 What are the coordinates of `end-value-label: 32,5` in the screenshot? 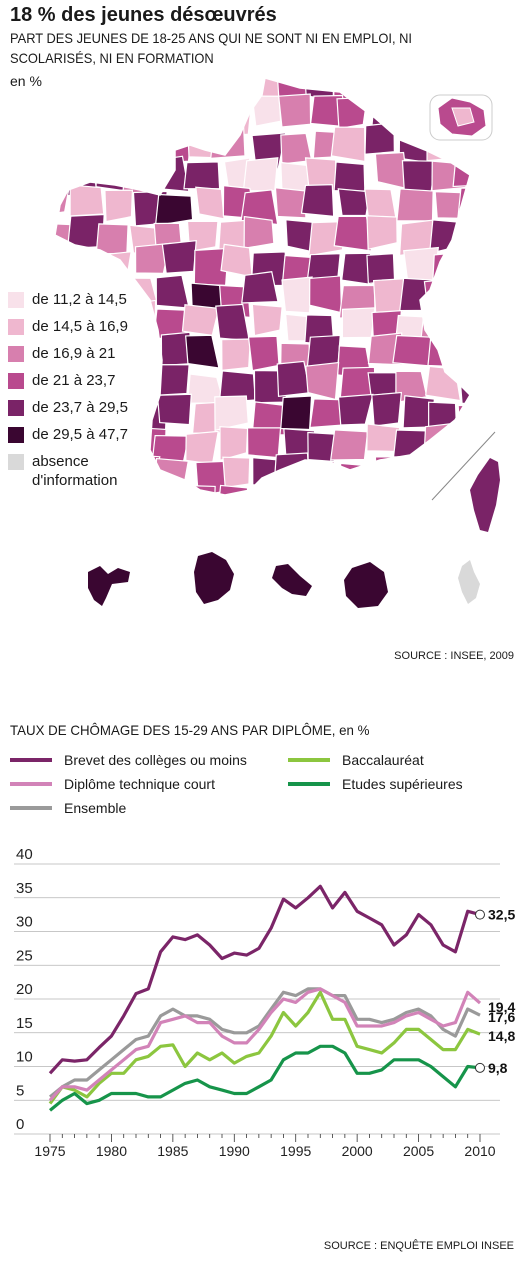 It's located at (501, 915).